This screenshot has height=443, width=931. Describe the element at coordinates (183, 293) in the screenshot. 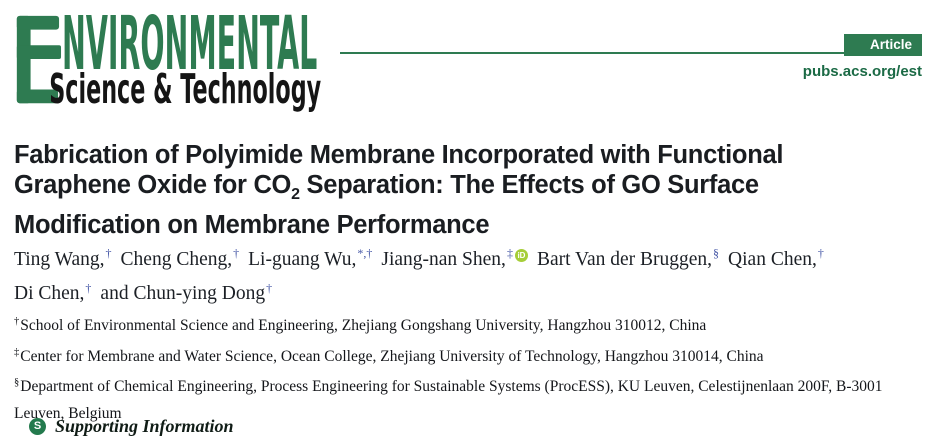

I see `author-name: and Chun-ying Dong` at that location.